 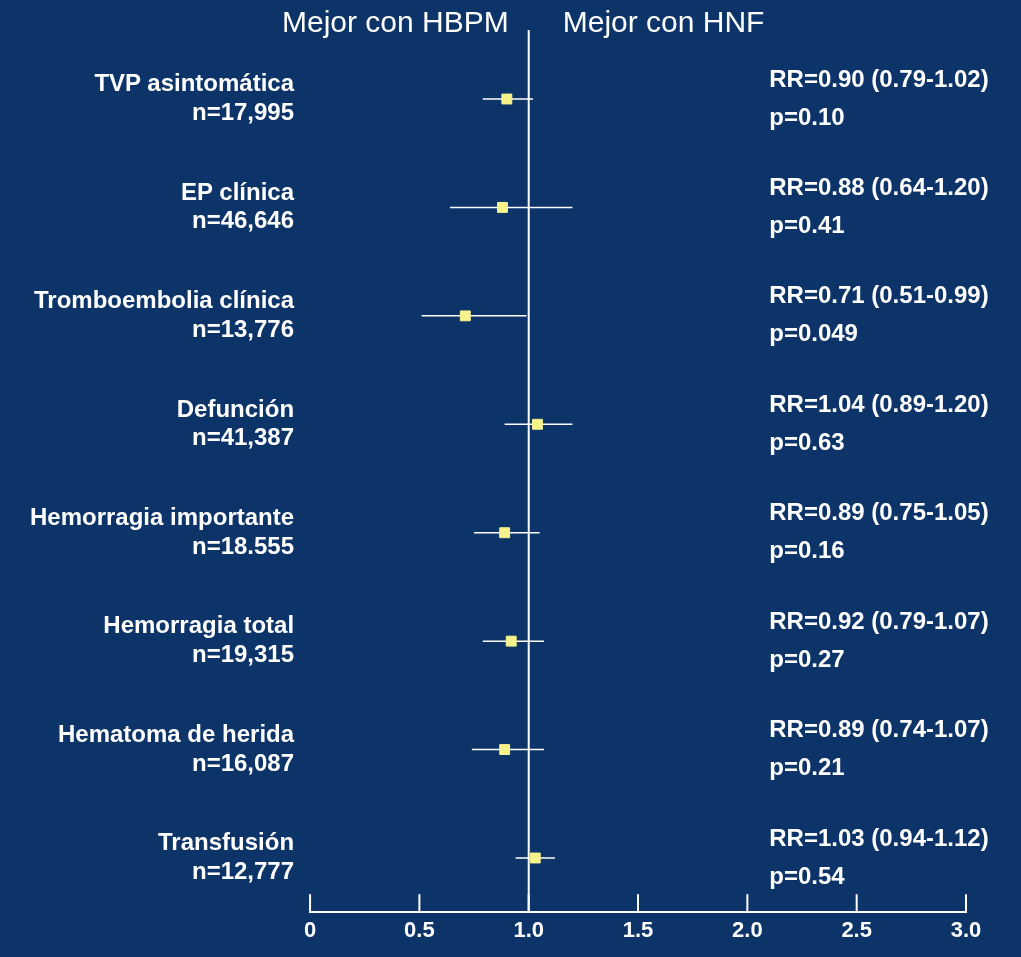 I want to click on y-tick-label: Hemorragia importante n=18.555, so click(x=162, y=530).